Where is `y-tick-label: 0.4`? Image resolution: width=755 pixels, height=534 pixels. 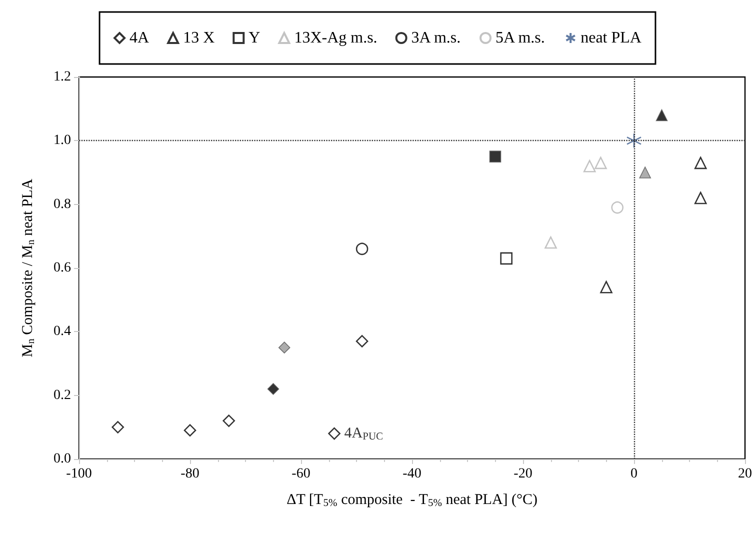 y-tick-label: 0.4 is located at coordinates (62, 332).